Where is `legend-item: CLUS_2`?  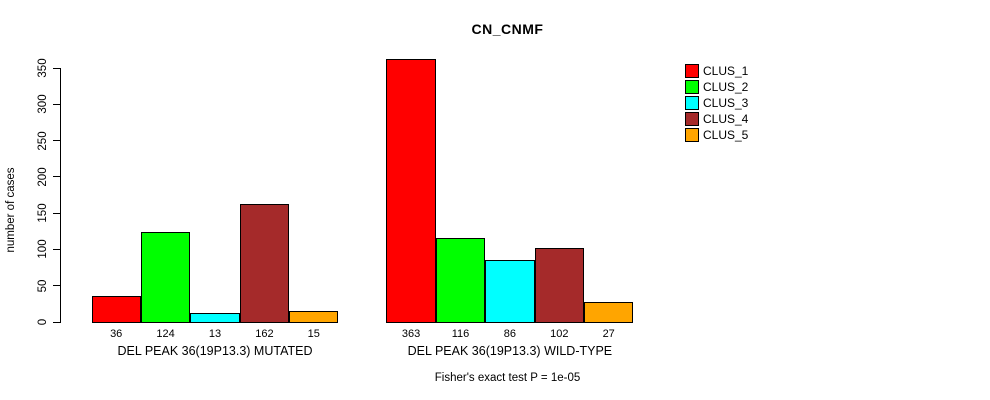 legend-item: CLUS_2 is located at coordinates (716, 87).